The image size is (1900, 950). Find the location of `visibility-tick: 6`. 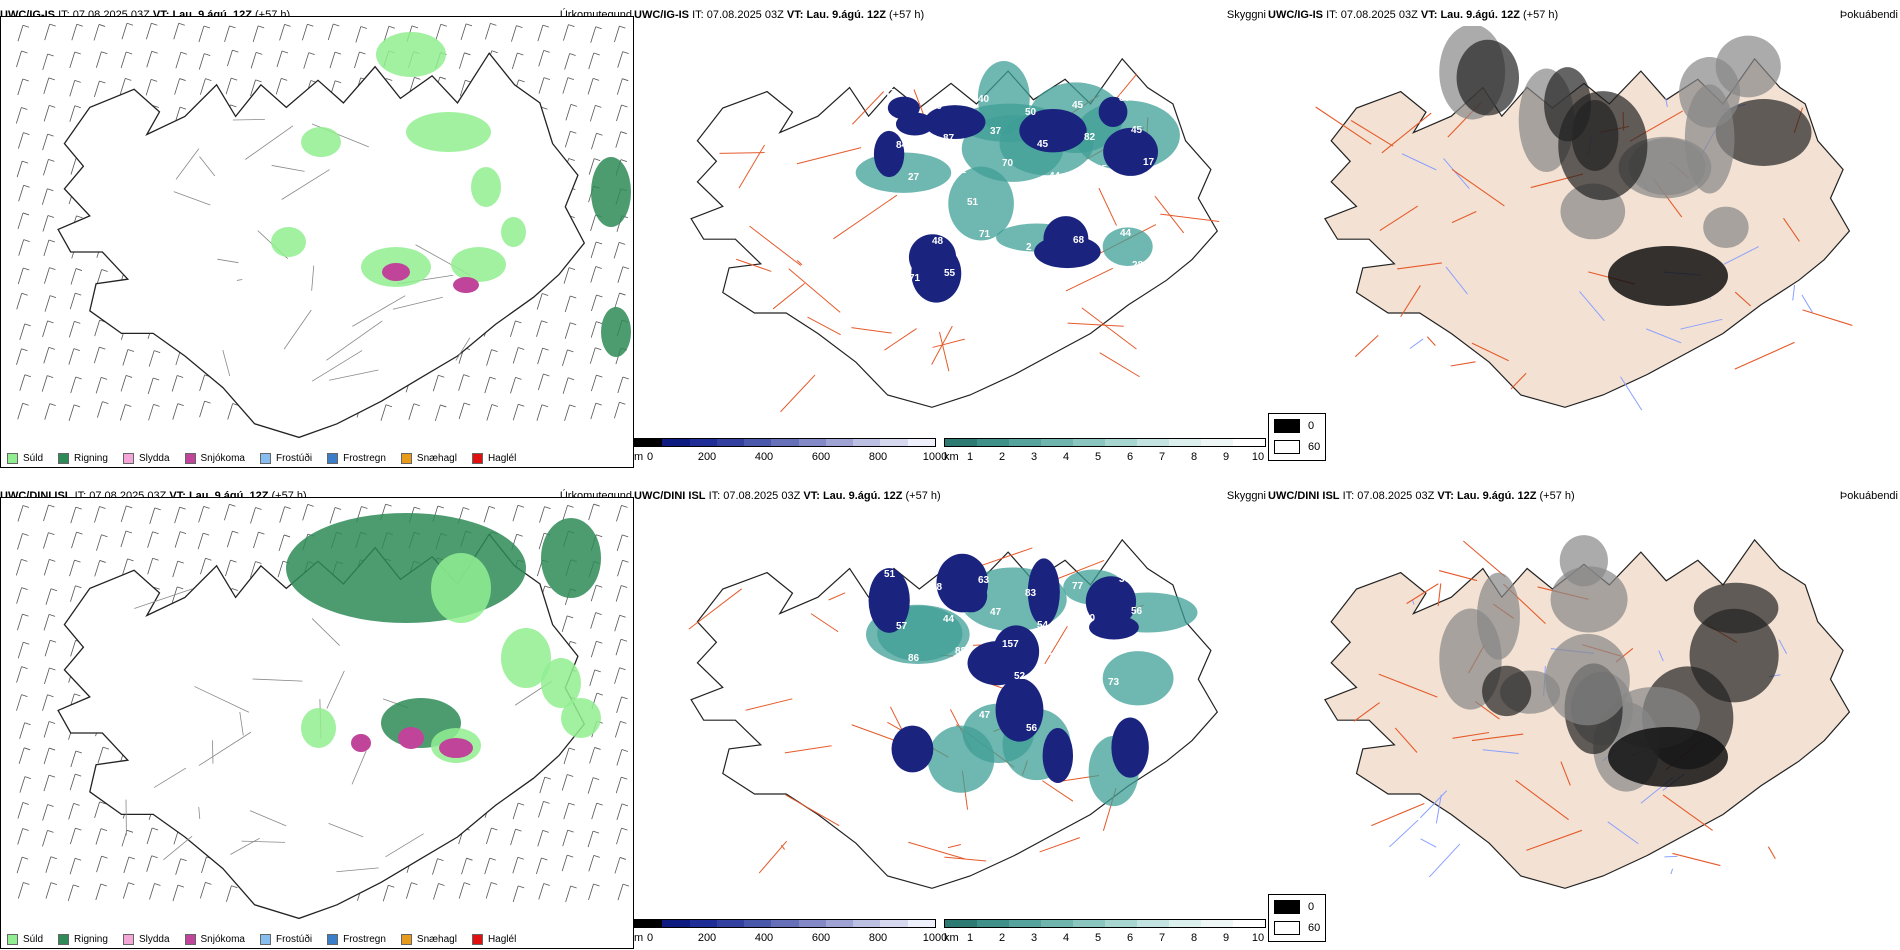

visibility-tick: 6 is located at coordinates (1130, 938).